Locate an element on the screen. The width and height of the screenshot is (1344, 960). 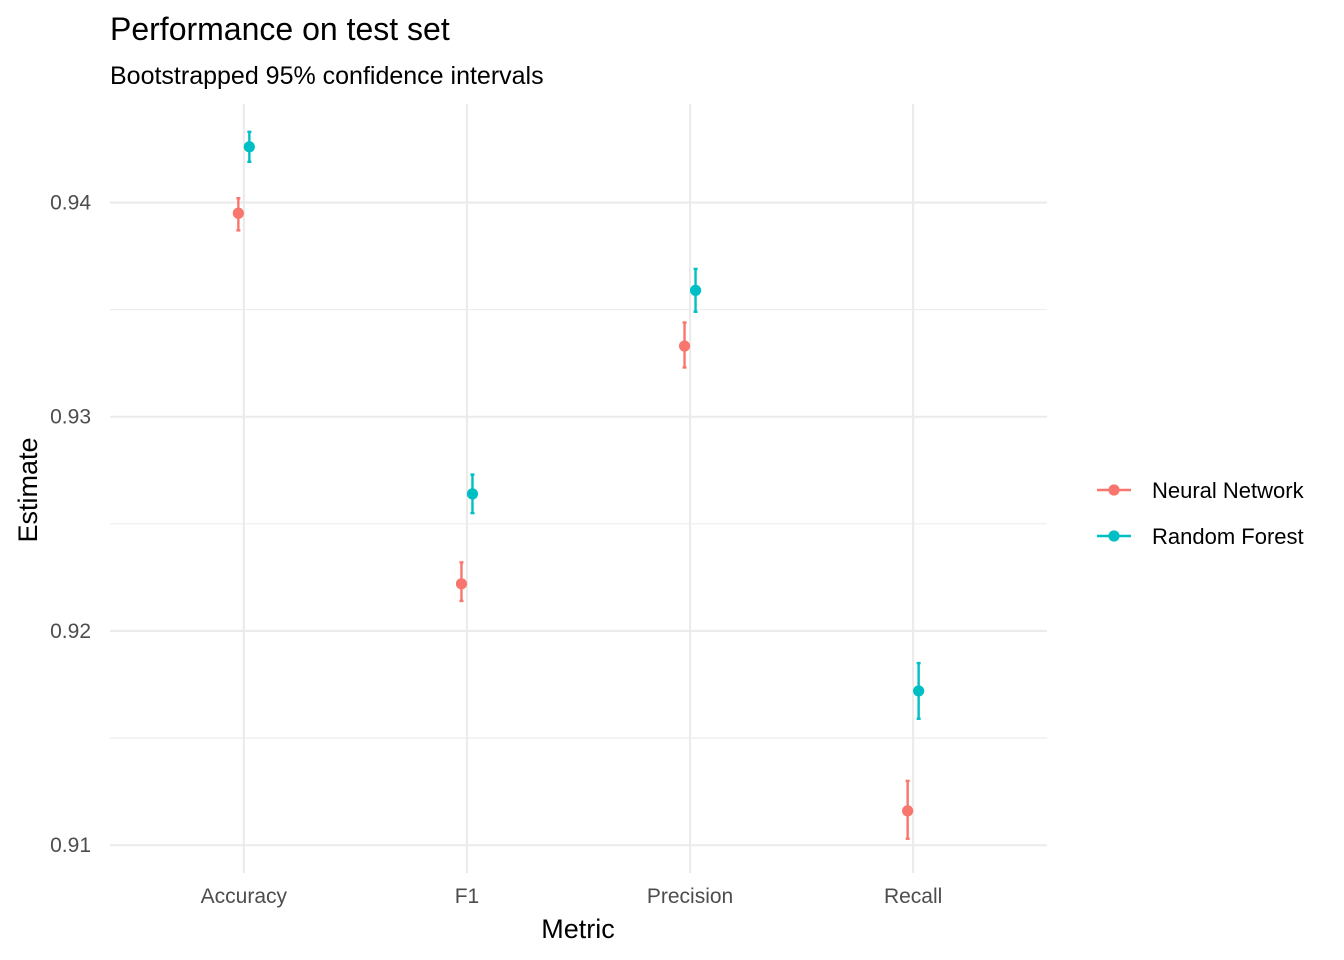
y-tick-label: 0.94 is located at coordinates (70, 203).